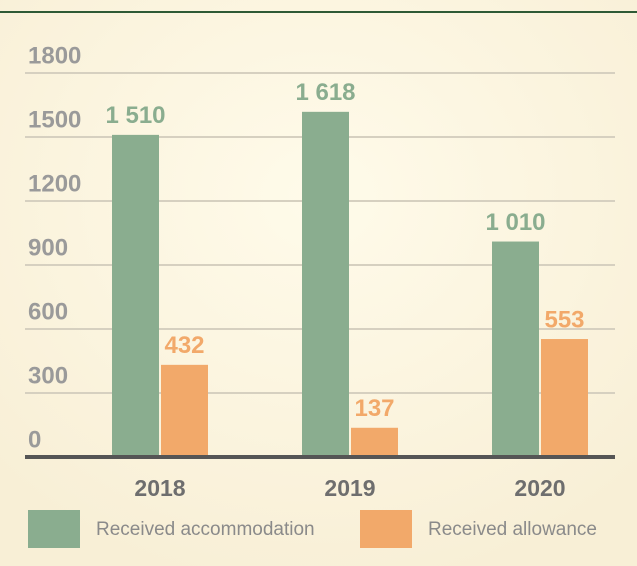  Describe the element at coordinates (135, 115) in the screenshot. I see `value-label: 1 510` at that location.